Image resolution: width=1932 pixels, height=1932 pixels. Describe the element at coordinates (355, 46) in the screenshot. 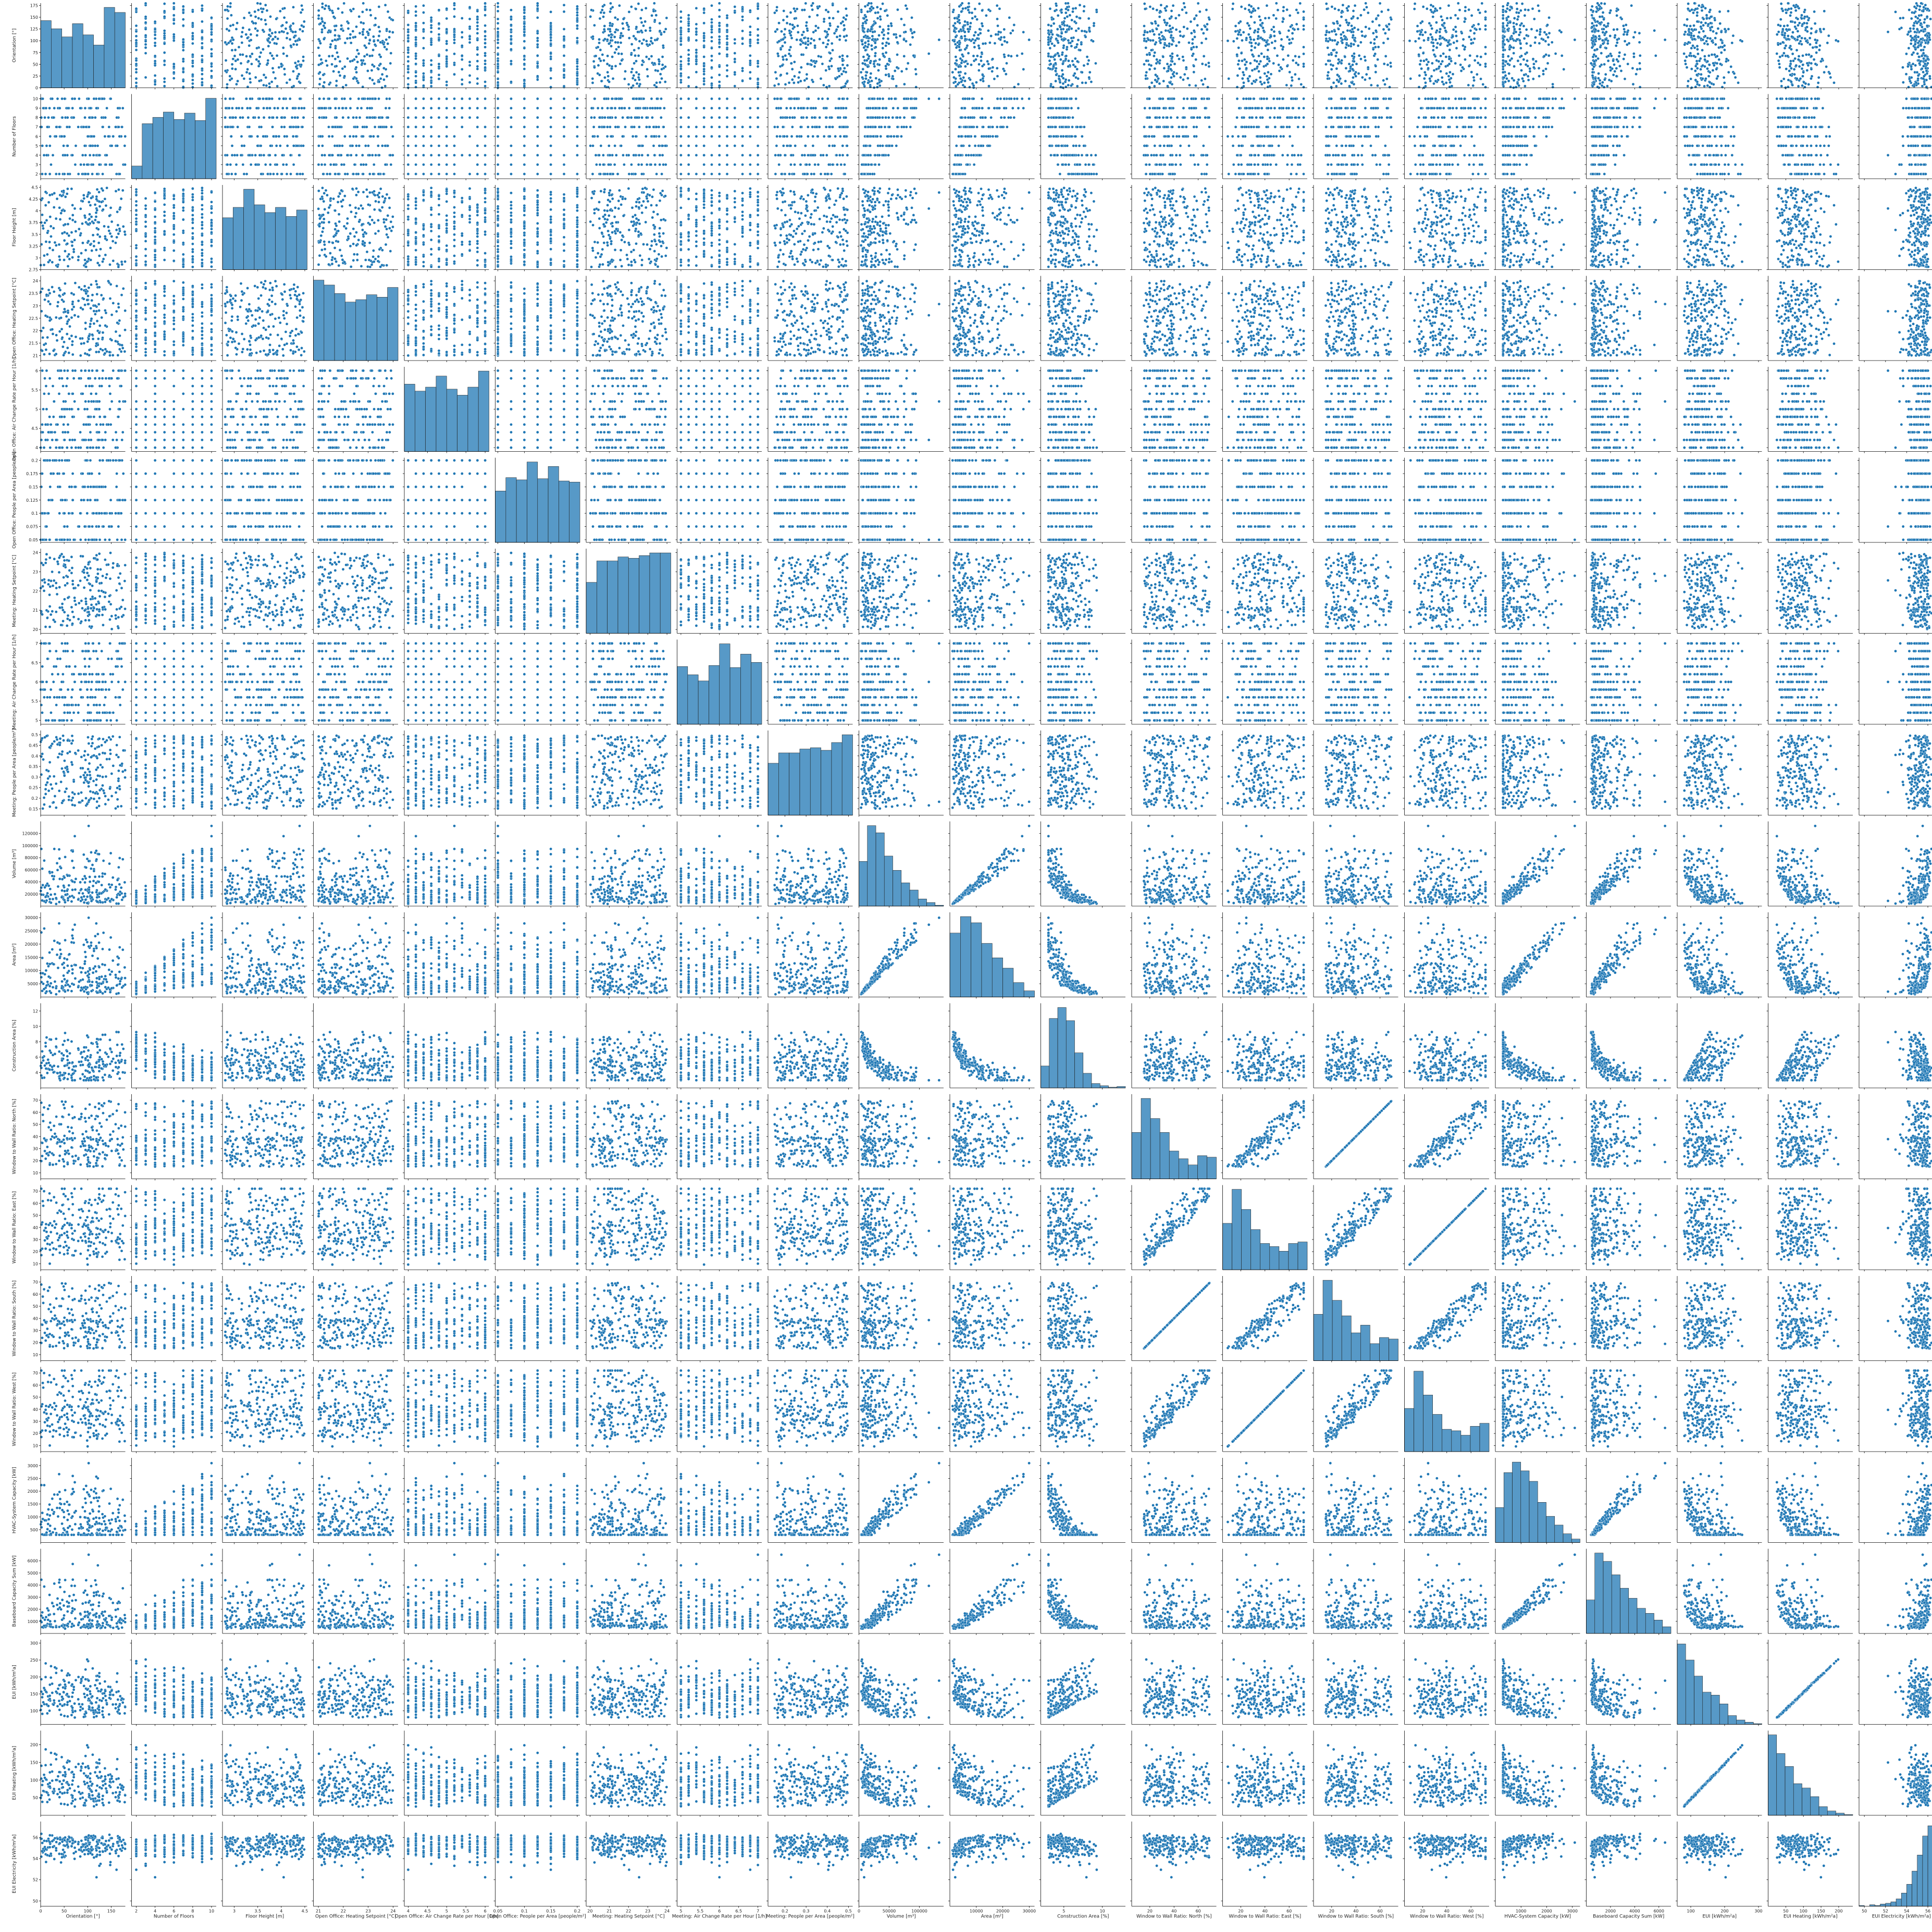

I see `scatter-r1-c4` at that location.